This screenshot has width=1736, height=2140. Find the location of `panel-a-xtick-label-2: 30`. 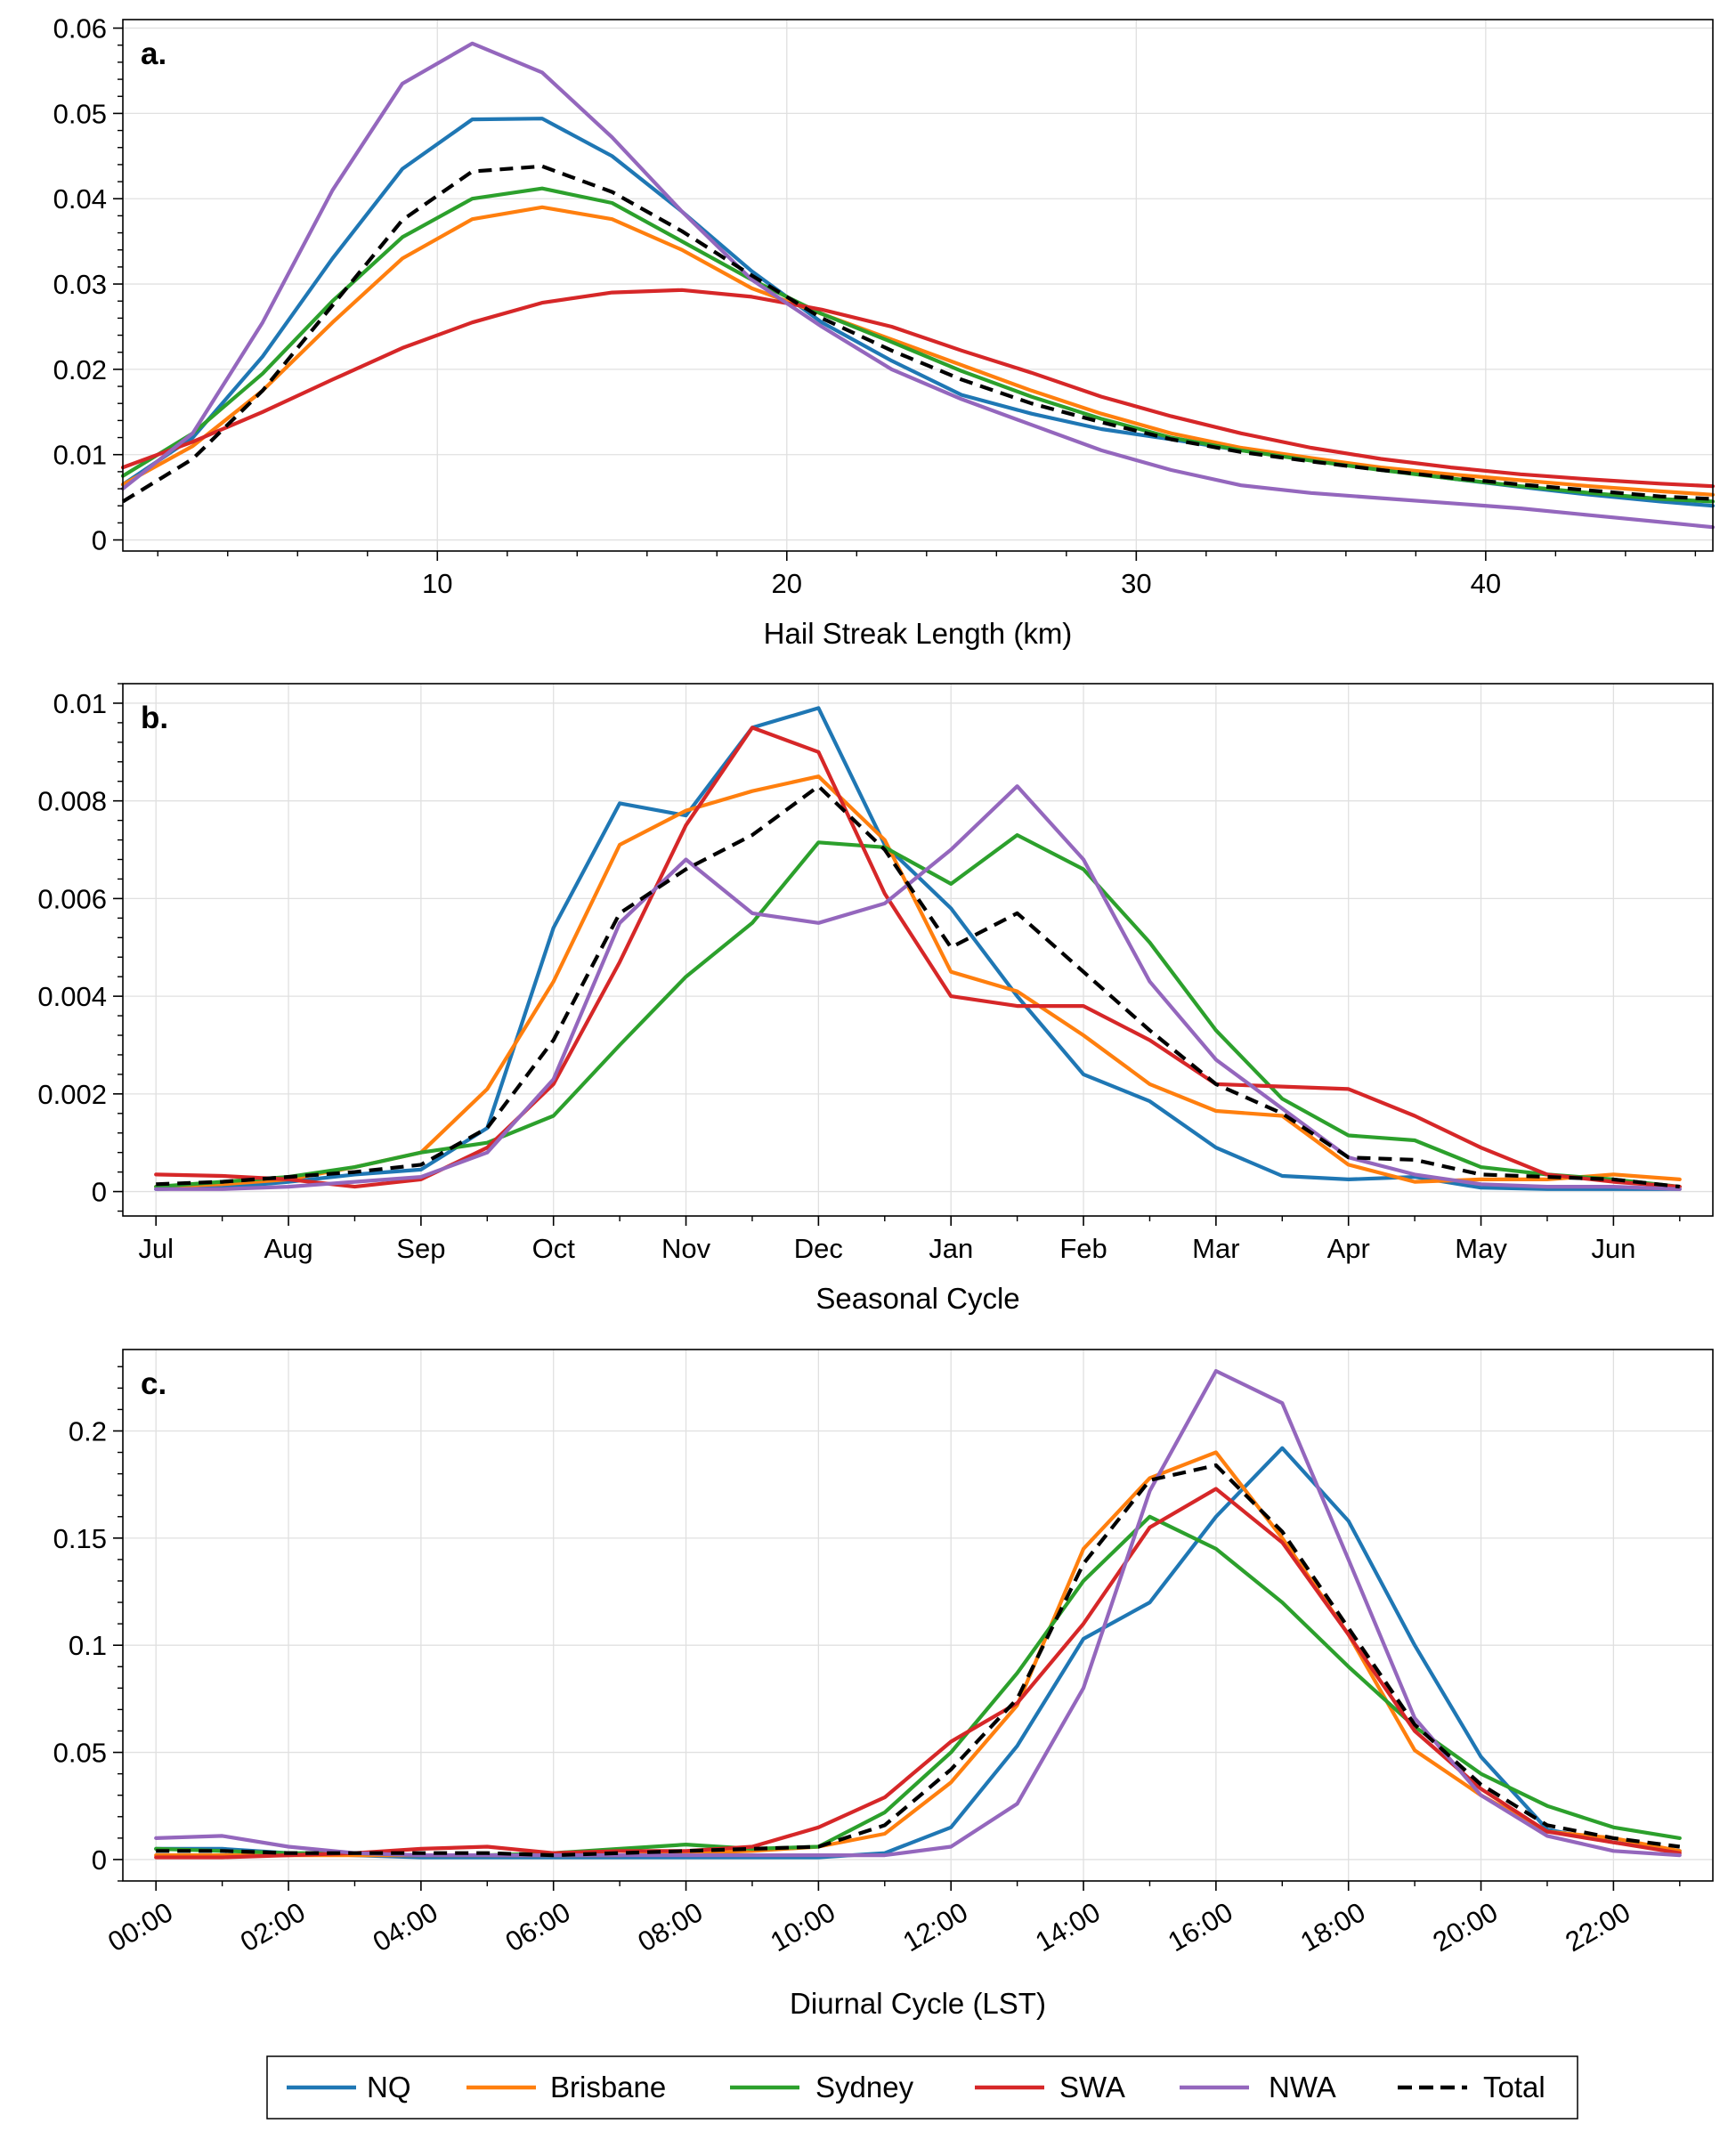

panel-a-xtick-label-2: 30 is located at coordinates (1136, 583).